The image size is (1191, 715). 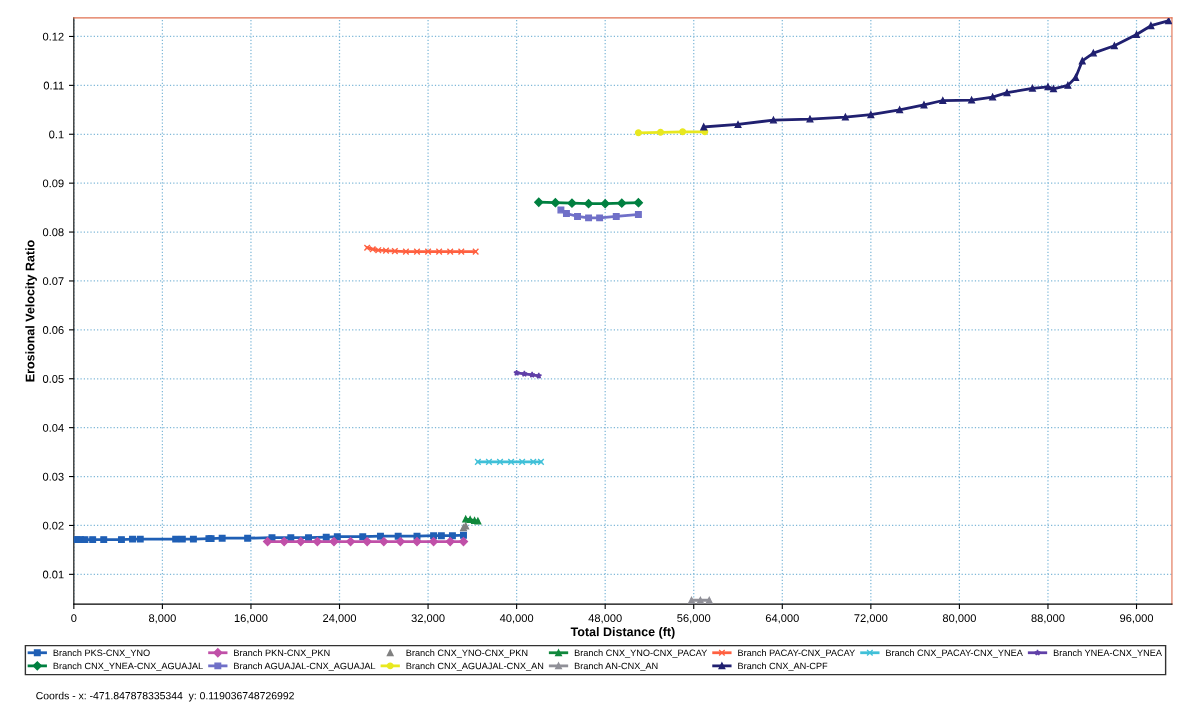 I want to click on legend-label: Branch PKS-CNX_YNO, so click(x=101, y=653).